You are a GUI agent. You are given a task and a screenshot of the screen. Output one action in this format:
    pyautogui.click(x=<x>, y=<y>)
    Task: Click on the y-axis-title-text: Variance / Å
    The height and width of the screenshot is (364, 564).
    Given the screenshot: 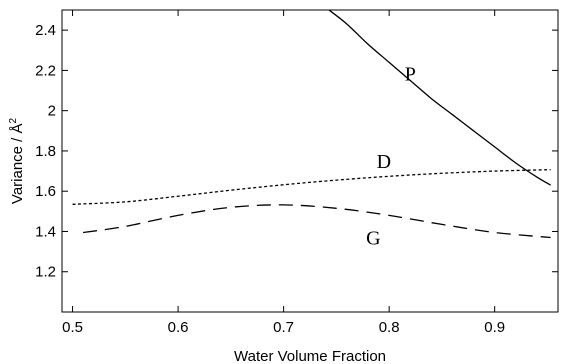 What is the action you would take?
    pyautogui.click(x=17, y=163)
    